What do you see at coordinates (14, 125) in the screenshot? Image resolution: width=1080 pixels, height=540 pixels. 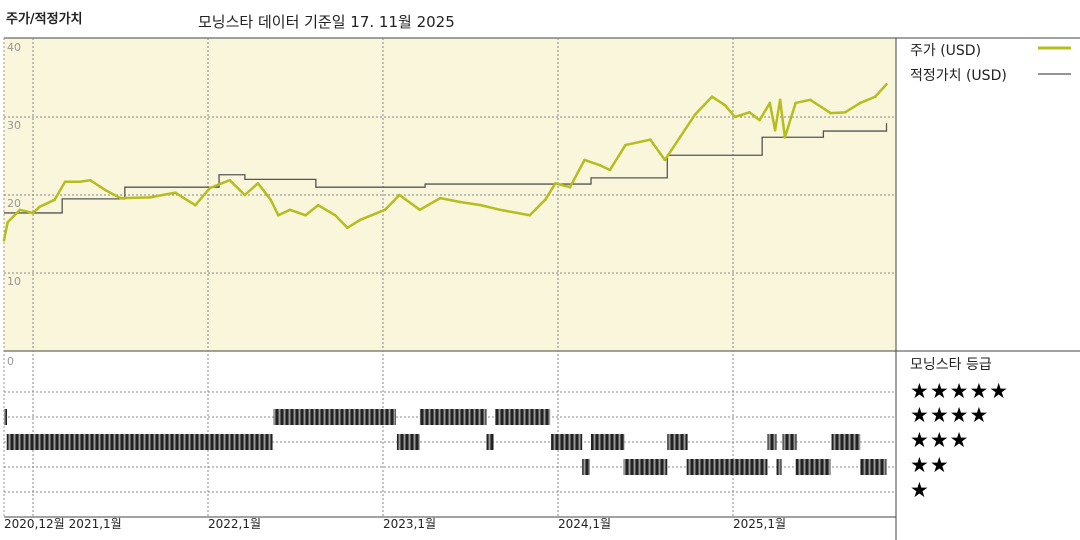 I see `y-tick-label: 30` at bounding box center [14, 125].